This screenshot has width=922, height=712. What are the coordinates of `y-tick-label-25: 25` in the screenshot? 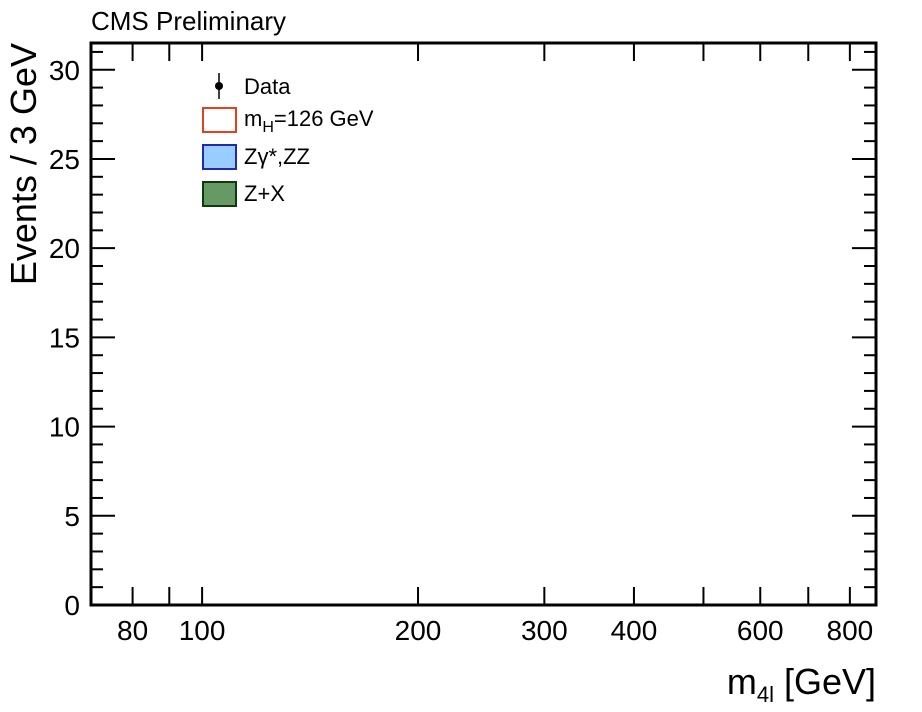 It's located at (64, 159).